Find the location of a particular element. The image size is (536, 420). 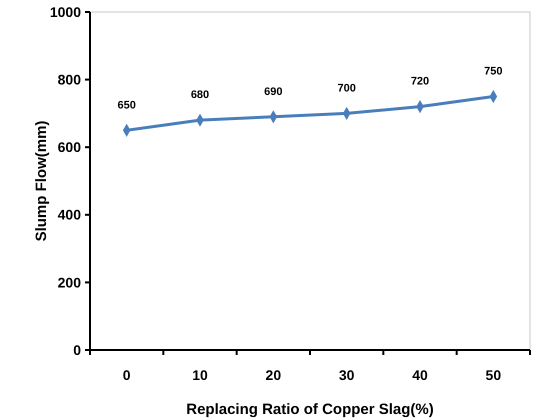

data-label: 680 is located at coordinates (200, 95).